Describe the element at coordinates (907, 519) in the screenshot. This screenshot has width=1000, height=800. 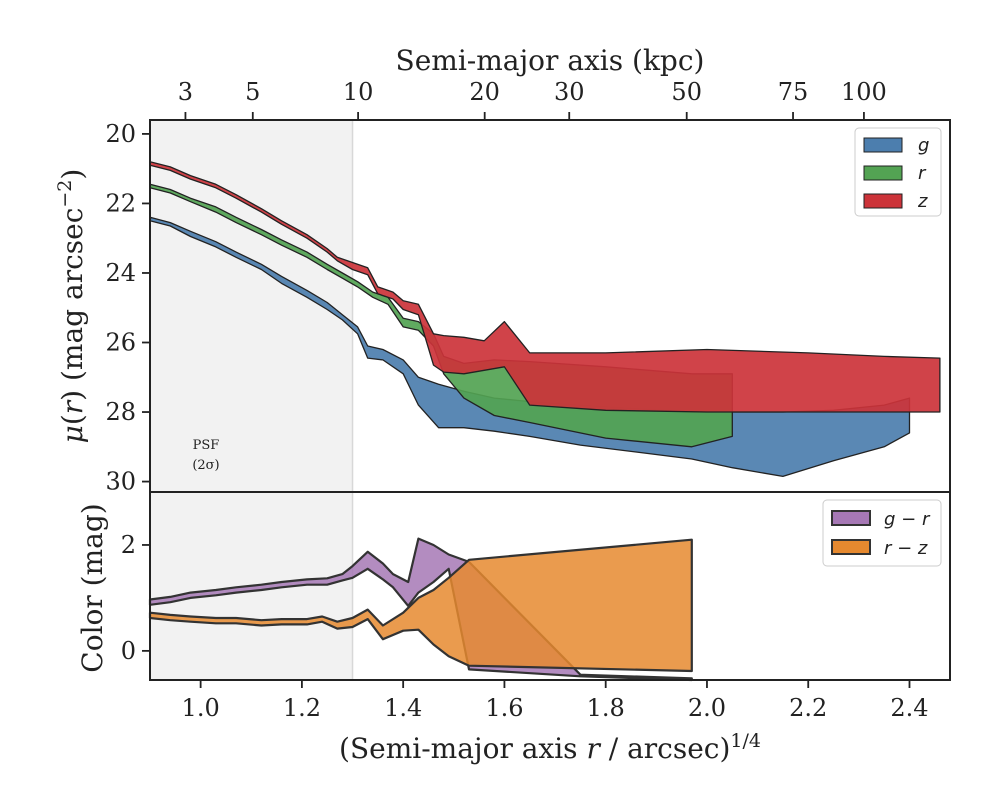
I see `legend-label-g-r: g − r` at that location.